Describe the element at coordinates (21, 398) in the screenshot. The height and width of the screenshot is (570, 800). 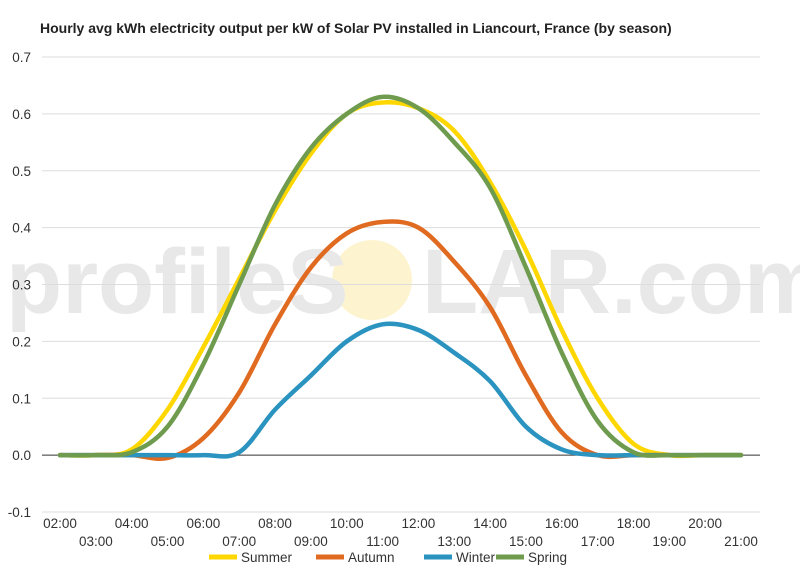
I see `y-tick-label: 0.1` at that location.